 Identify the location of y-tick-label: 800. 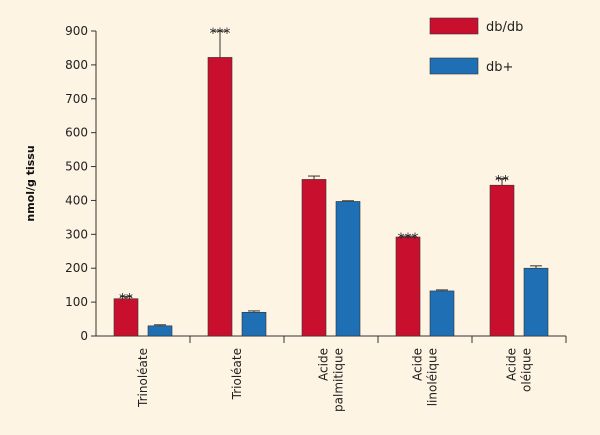
(76, 65).